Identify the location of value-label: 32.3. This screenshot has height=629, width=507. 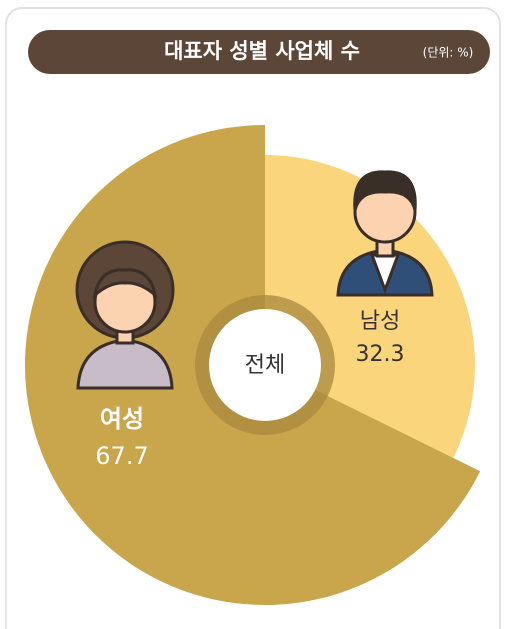
(380, 354).